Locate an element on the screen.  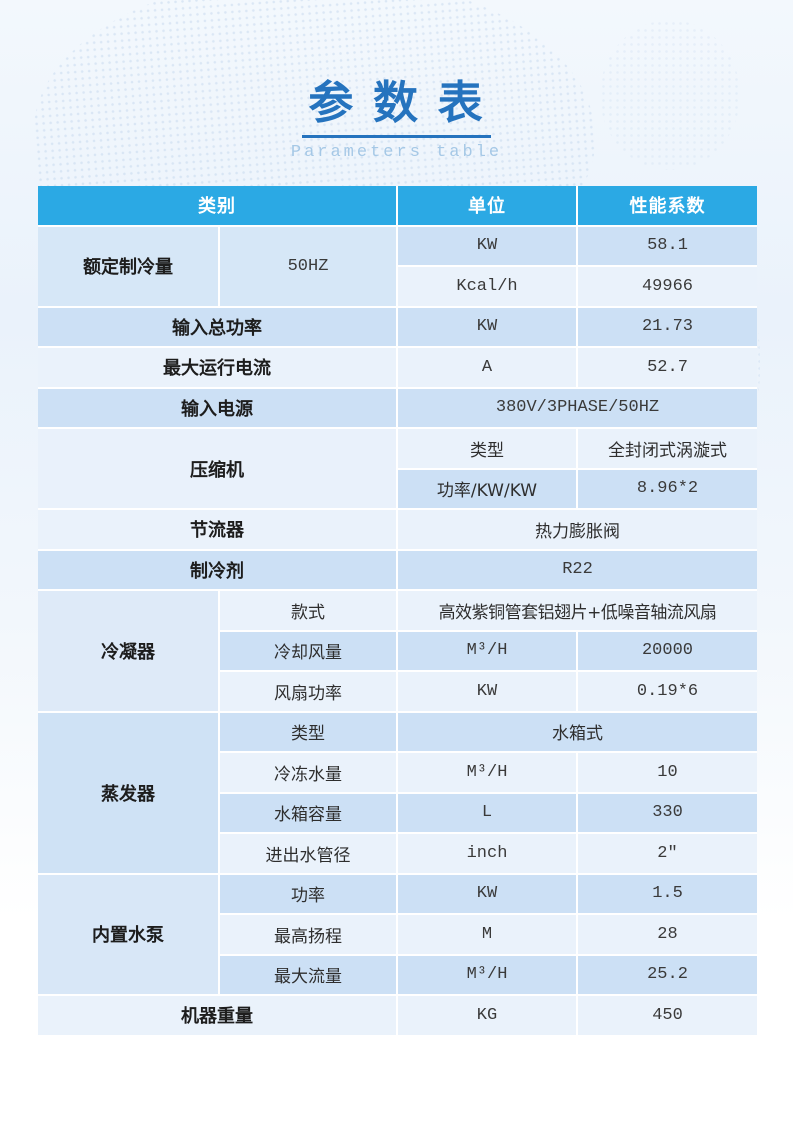
sub-label-cell: 最高扬程 is located at coordinates (308, 934).